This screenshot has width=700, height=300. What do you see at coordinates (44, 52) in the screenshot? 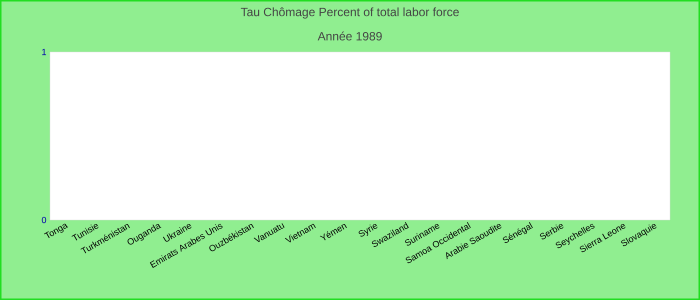
I see `y-tick-label: 1` at bounding box center [44, 52].